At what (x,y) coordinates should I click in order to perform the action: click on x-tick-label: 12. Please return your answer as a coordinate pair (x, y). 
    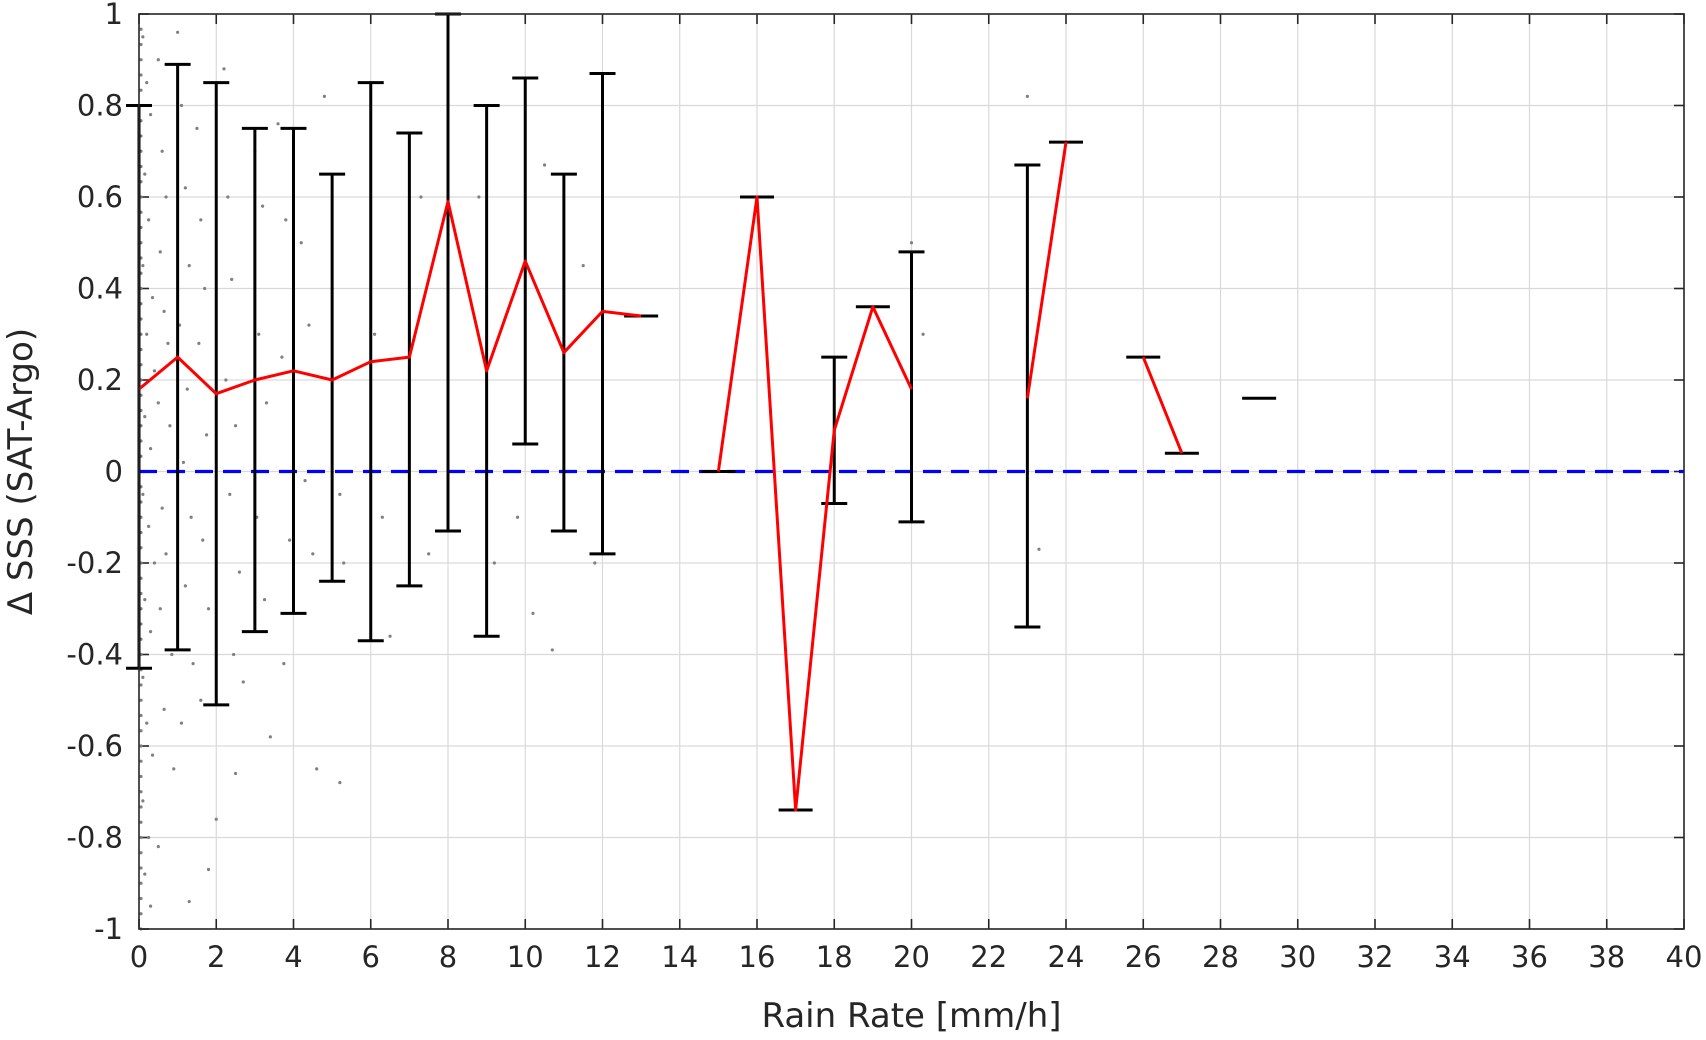
    Looking at the image, I should click on (602, 957).